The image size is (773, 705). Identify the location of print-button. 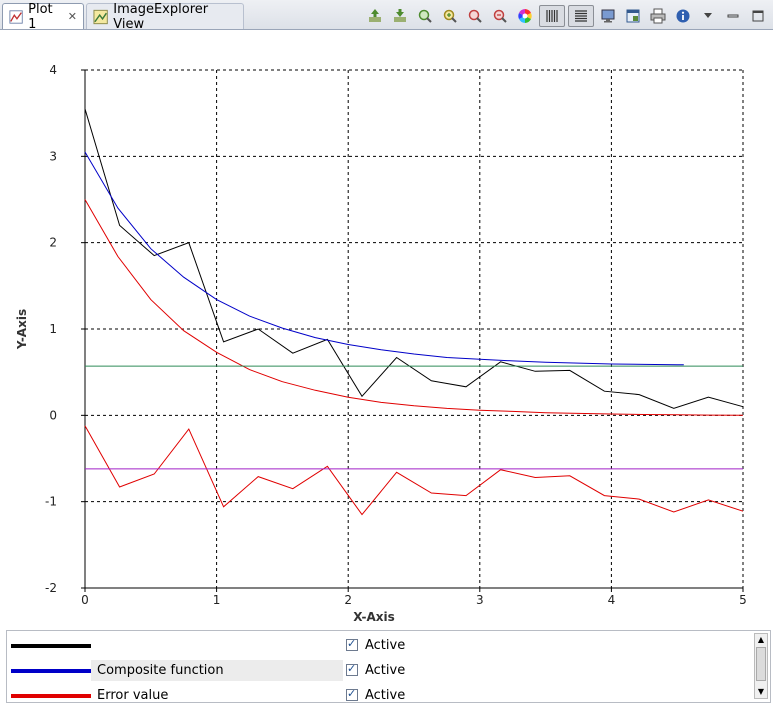
(658, 16).